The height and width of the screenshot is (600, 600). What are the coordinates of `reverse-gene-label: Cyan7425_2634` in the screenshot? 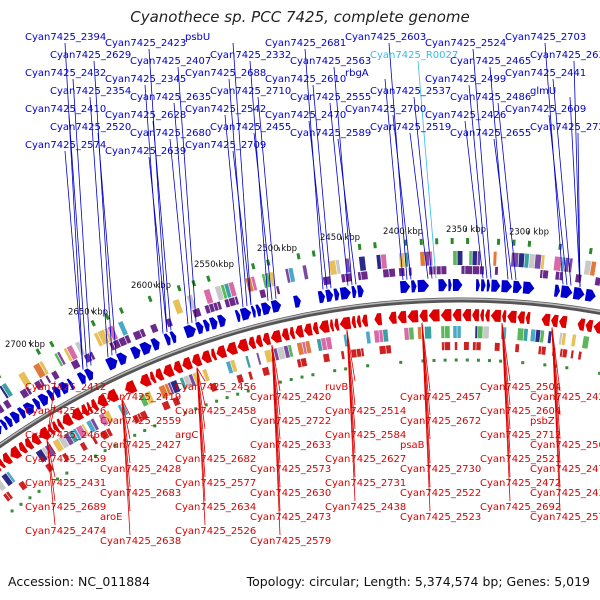 It's located at (215, 507).